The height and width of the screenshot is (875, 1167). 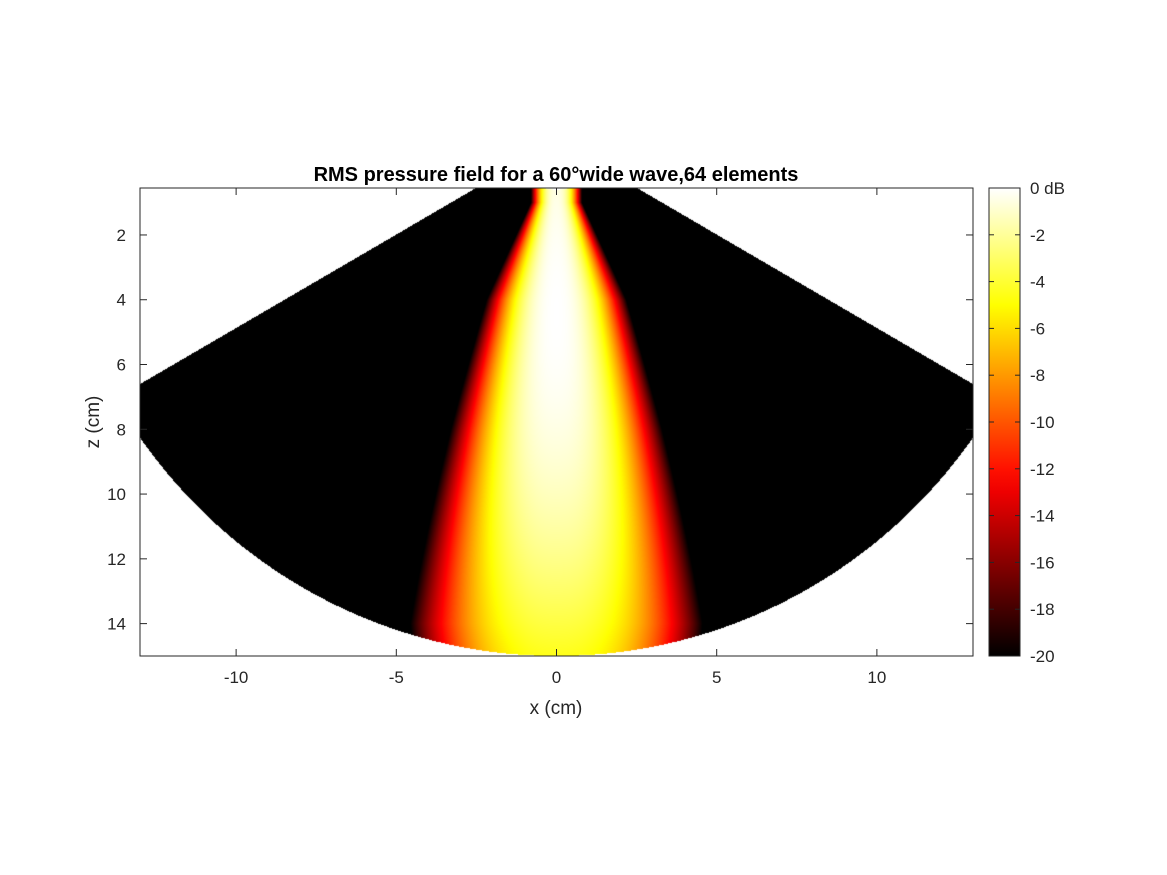 I want to click on colorbar-gradient, so click(x=1004, y=422).